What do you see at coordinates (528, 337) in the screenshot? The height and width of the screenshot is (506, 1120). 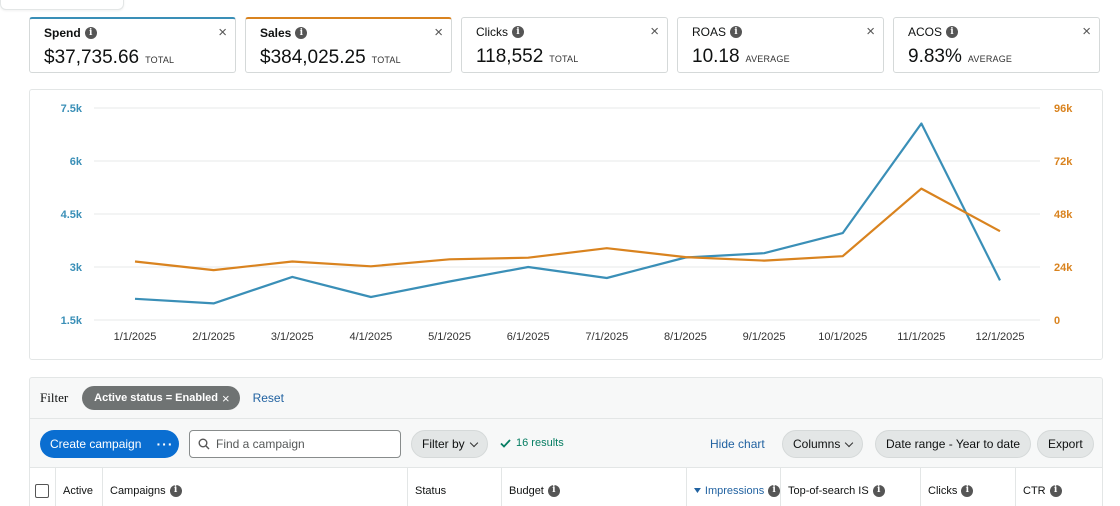 I see `x-tick-label: 6/1/2025` at bounding box center [528, 337].